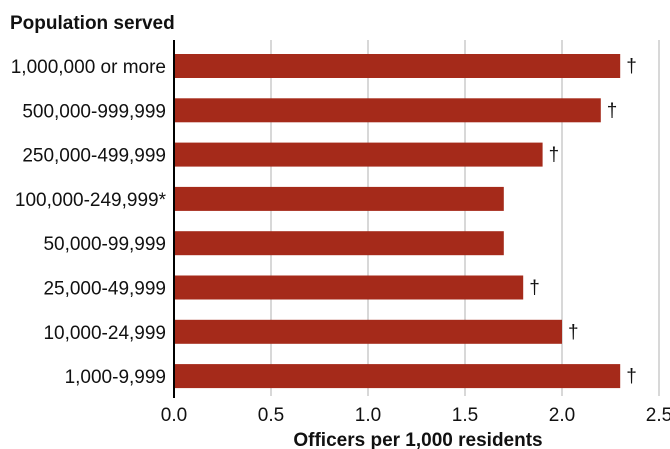  I want to click on significance-markers: † † † † † †, so click(583, 221).